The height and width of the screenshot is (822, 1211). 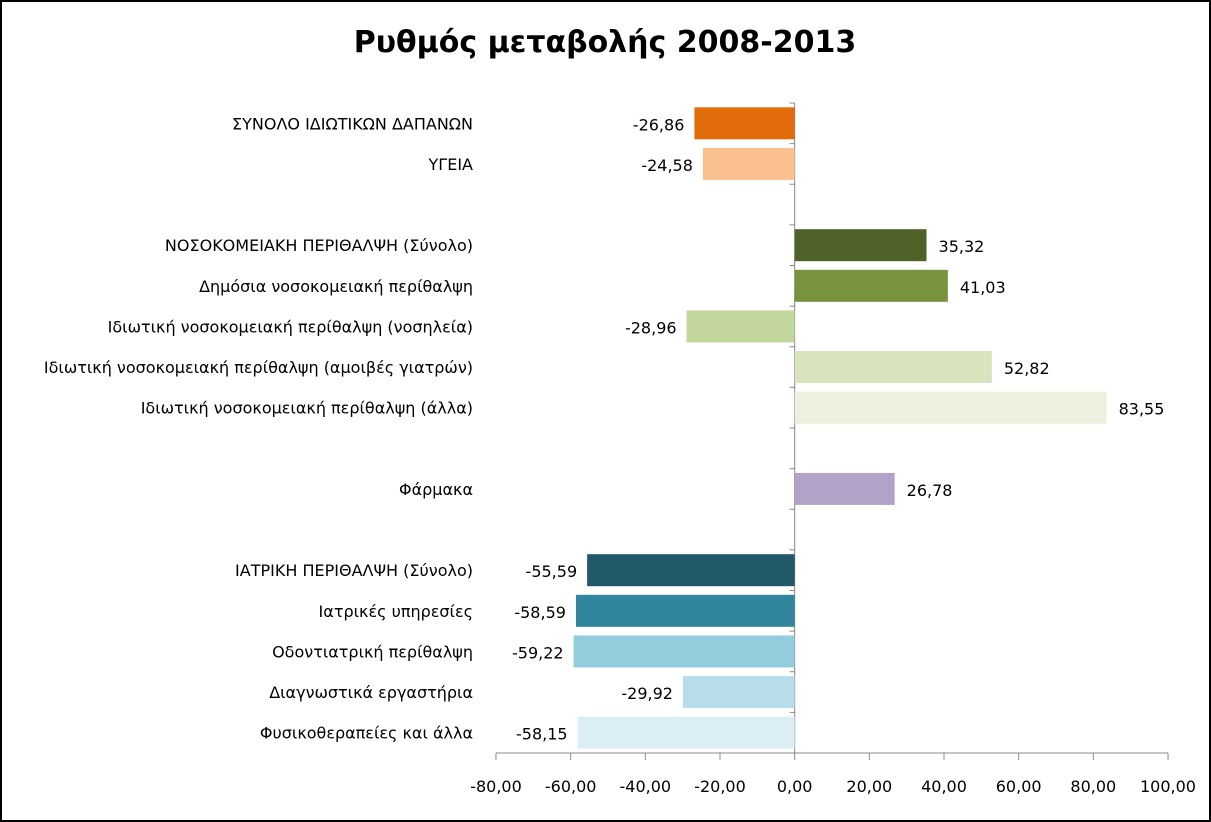 What do you see at coordinates (319, 245) in the screenshot?
I see `category-label: ΝΟΣΟΚΟΜΕΙΑΚΗ ΠΕΡΙΘΑΛΨΗ (Σύνολο)` at bounding box center [319, 245].